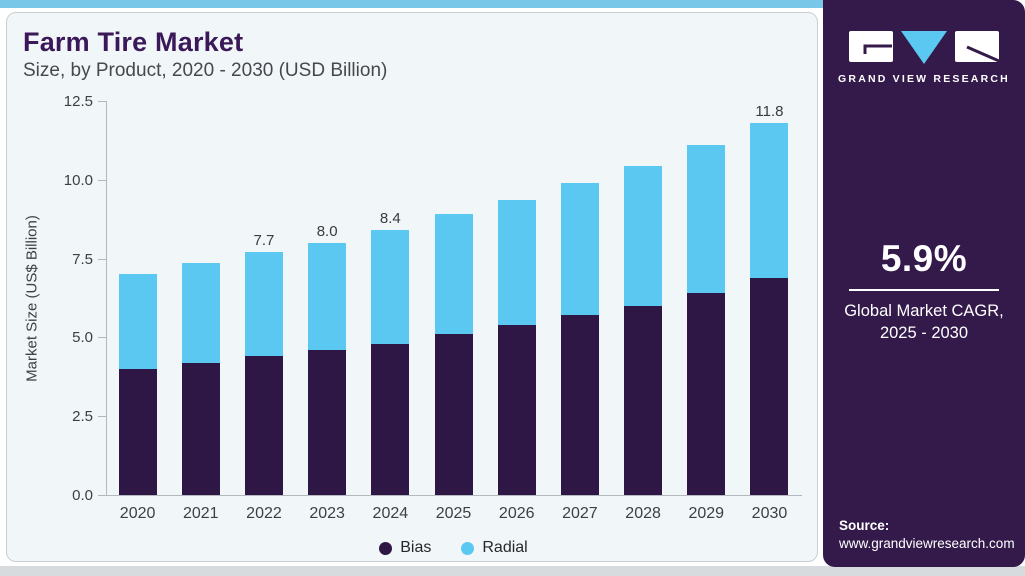 This screenshot has height=576, width=1025. Describe the element at coordinates (924, 333) in the screenshot. I see `cagr-label-line2: 2025 - 2030` at that location.